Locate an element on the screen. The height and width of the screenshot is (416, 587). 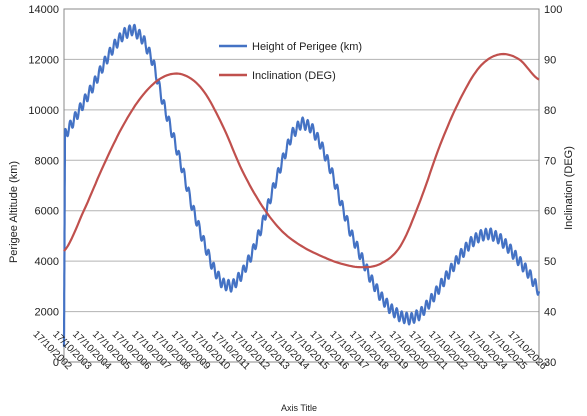
y-left-tick-label: 10000 is located at coordinates (43, 111).